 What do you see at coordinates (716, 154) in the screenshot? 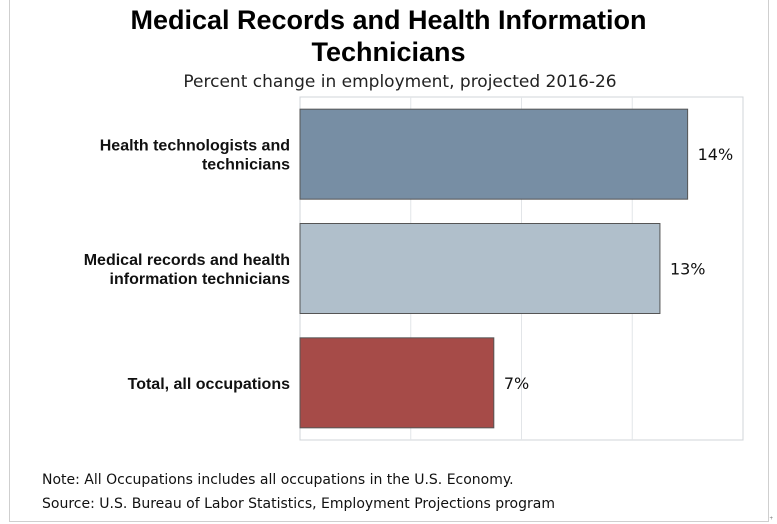
I see `data-label: 14%` at bounding box center [716, 154].